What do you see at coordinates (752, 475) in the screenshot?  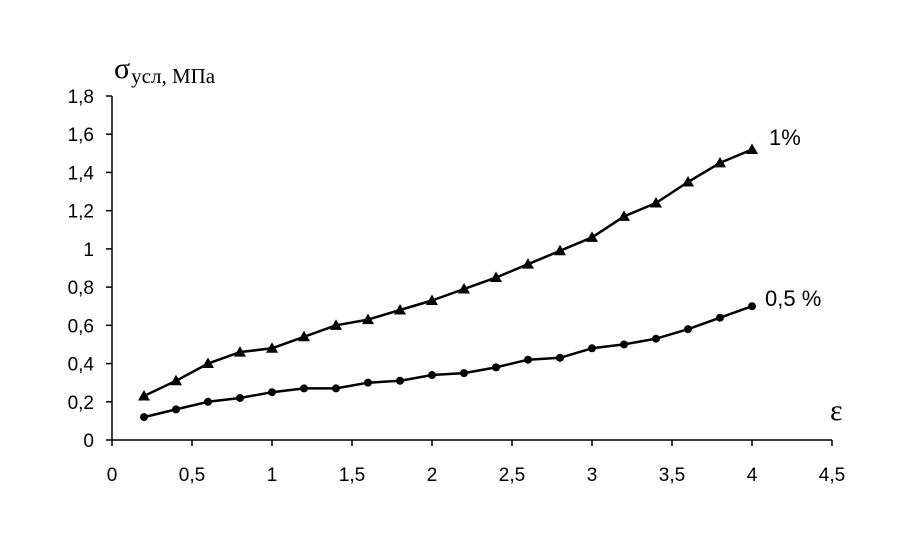 I see `x-tick-label: 4` at bounding box center [752, 475].